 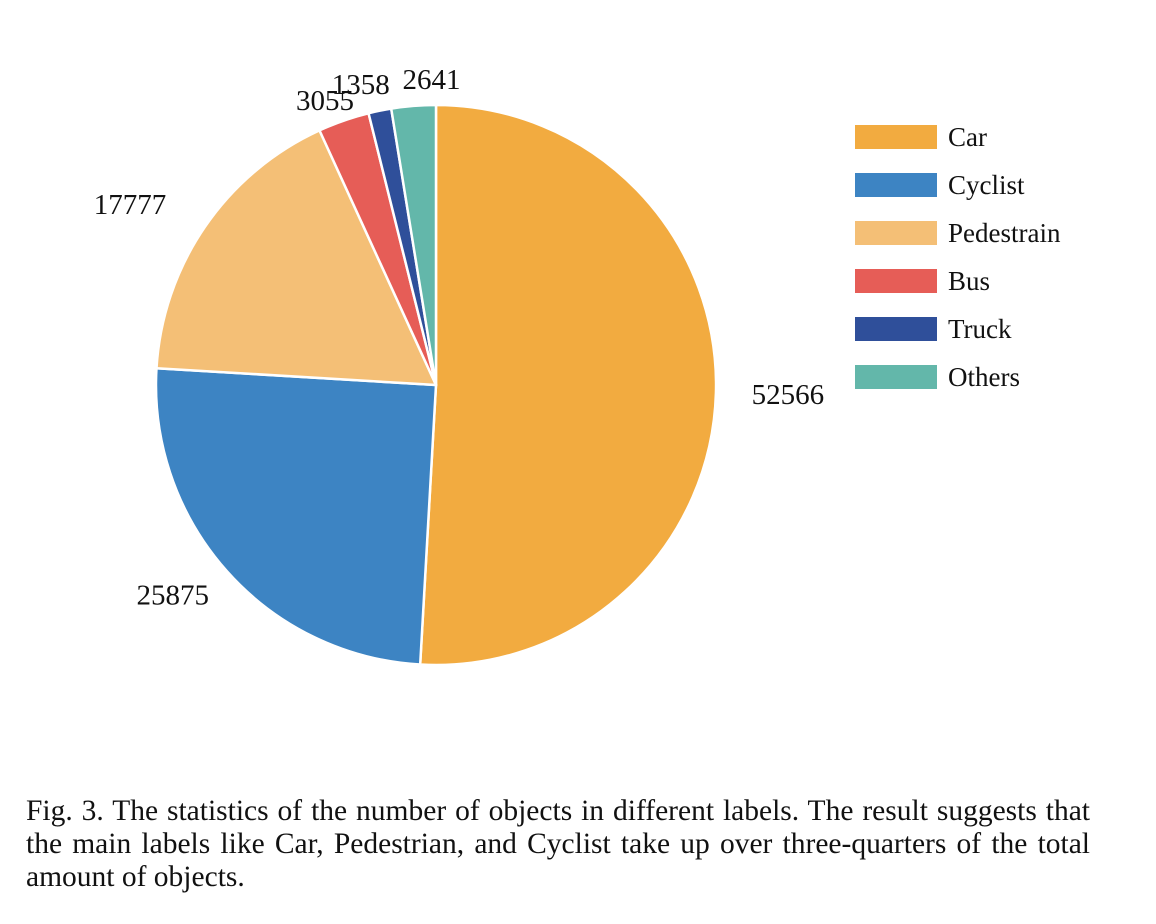 I want to click on pie-slice-others, so click(x=413, y=245).